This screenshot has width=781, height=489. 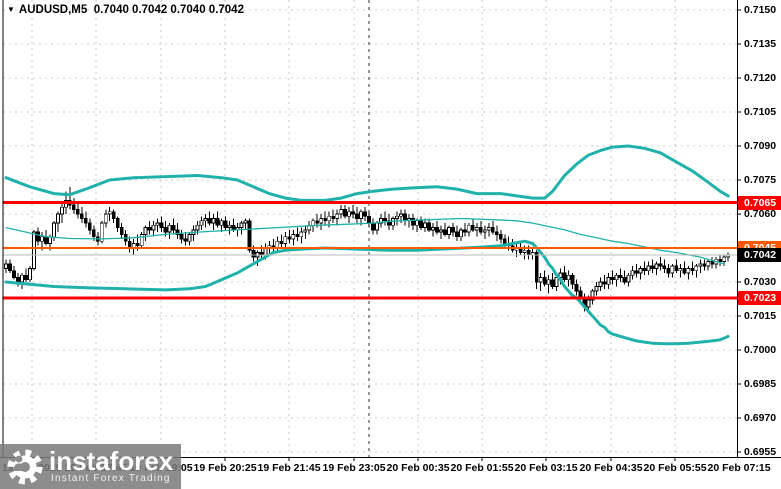 I want to click on price-tick-label: 0.7120, so click(x=760, y=77).